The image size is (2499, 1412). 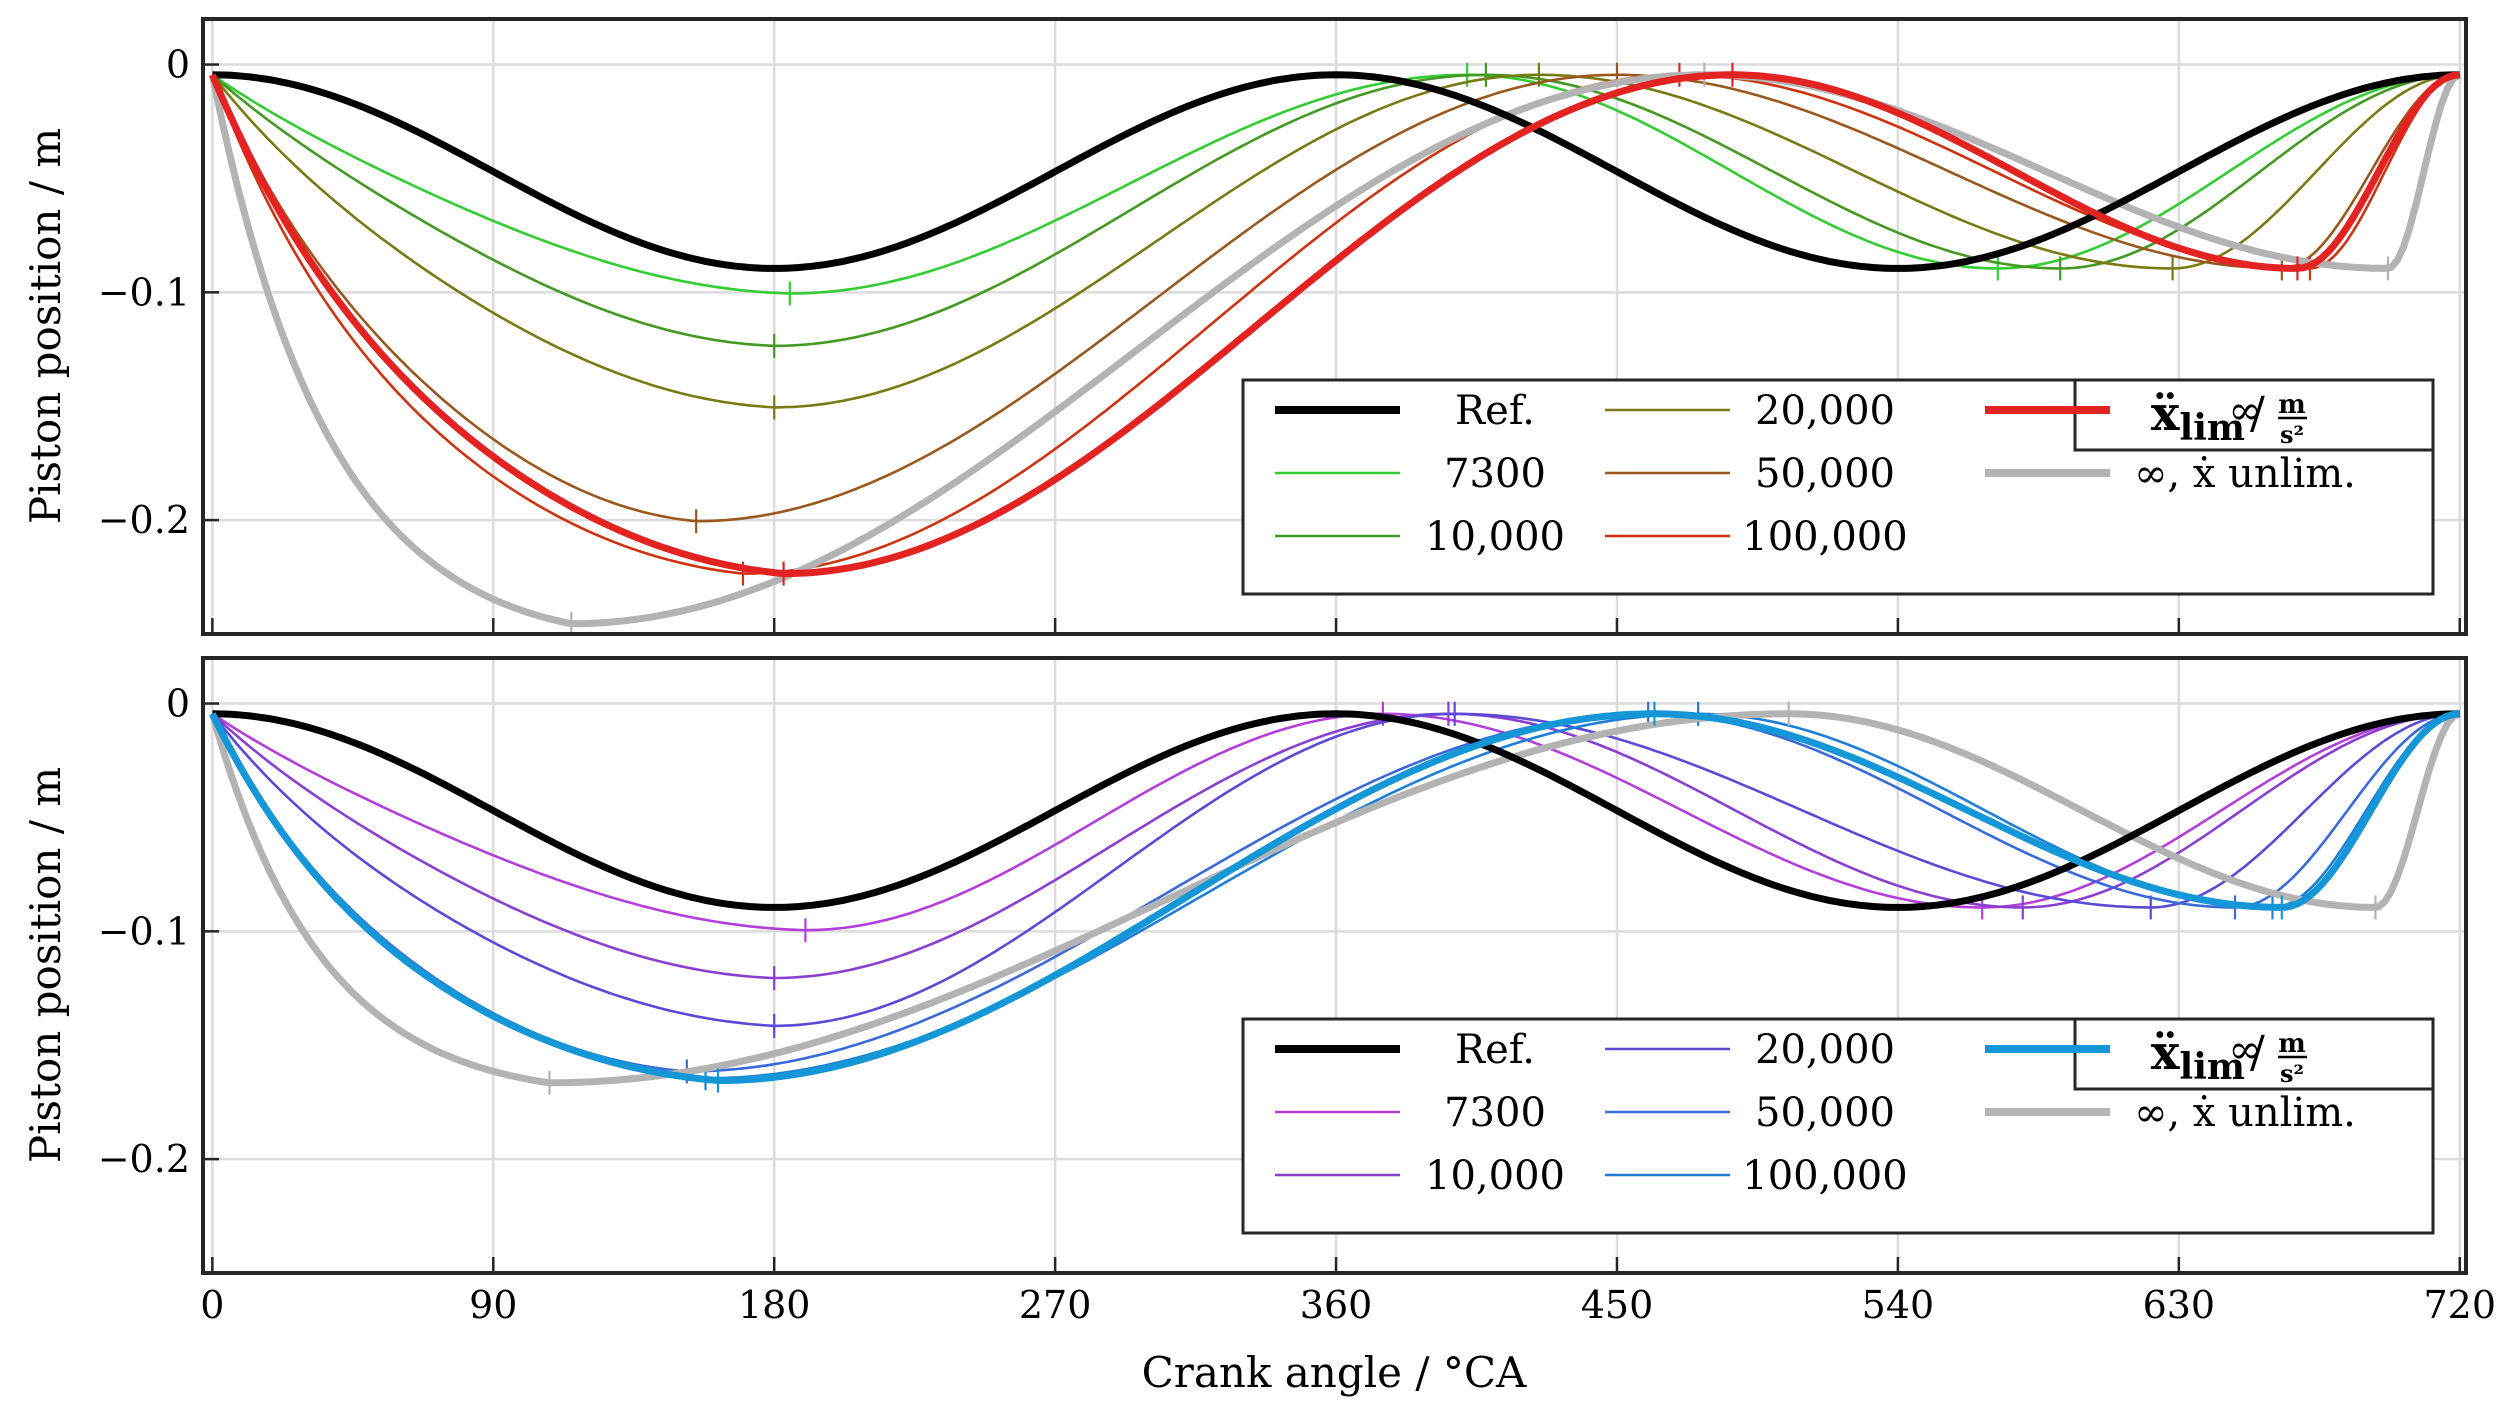 I want to click on bottom-x-axis-label: Crank angle / °CA, so click(x=1334, y=1372).